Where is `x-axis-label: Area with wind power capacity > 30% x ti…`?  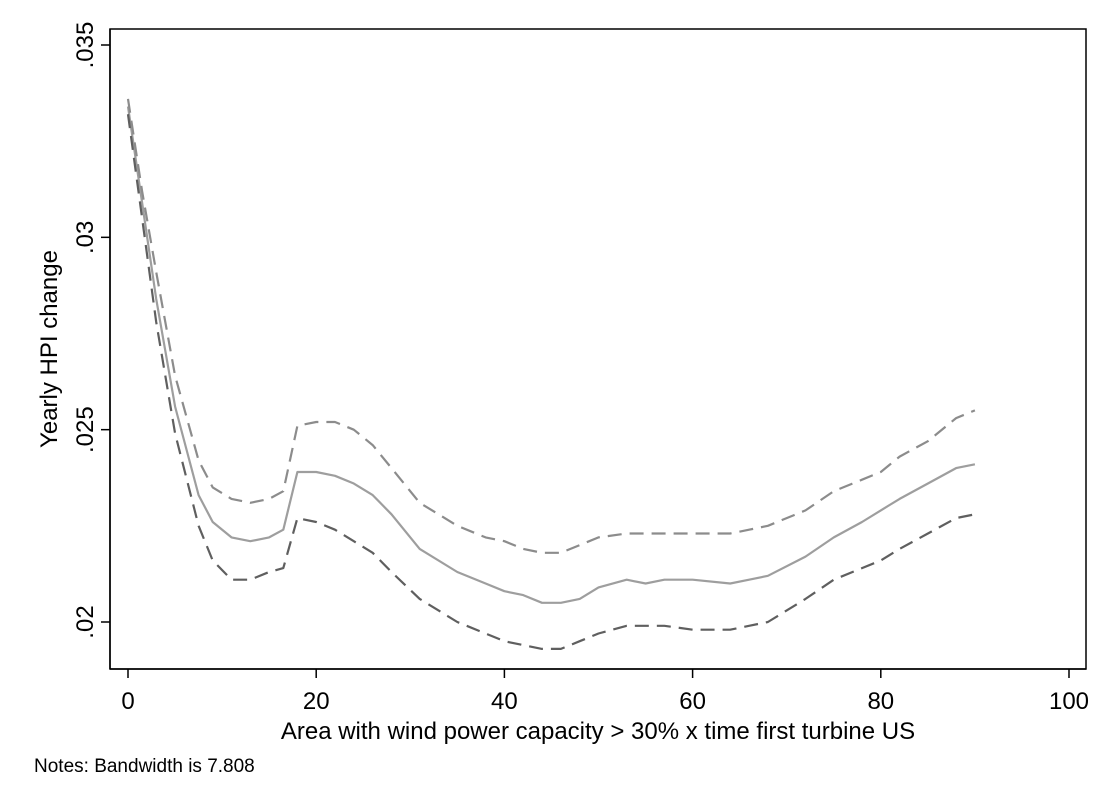 x-axis-label: Area with wind power capacity > 30% x ti… is located at coordinates (598, 731).